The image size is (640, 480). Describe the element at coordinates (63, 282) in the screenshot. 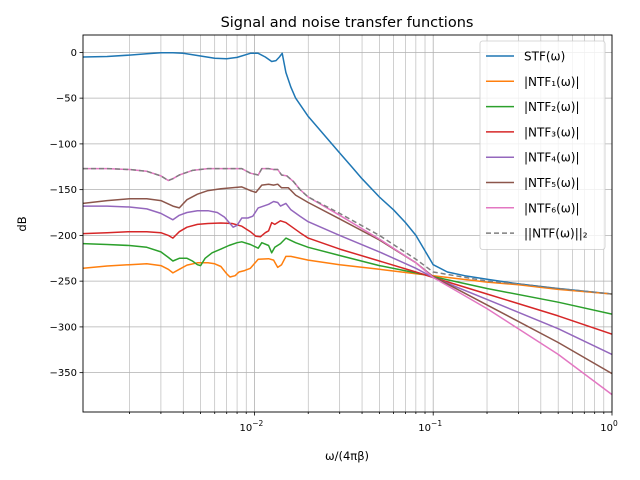

I see `y-tick-label: −250` at that location.